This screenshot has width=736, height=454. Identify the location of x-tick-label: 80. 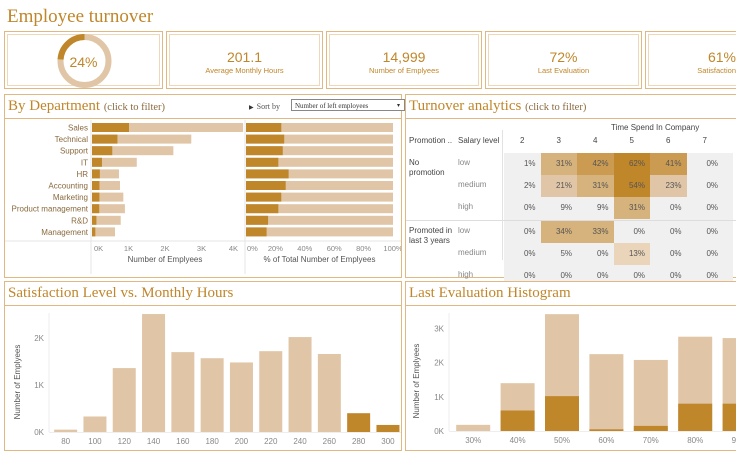
(65, 441).